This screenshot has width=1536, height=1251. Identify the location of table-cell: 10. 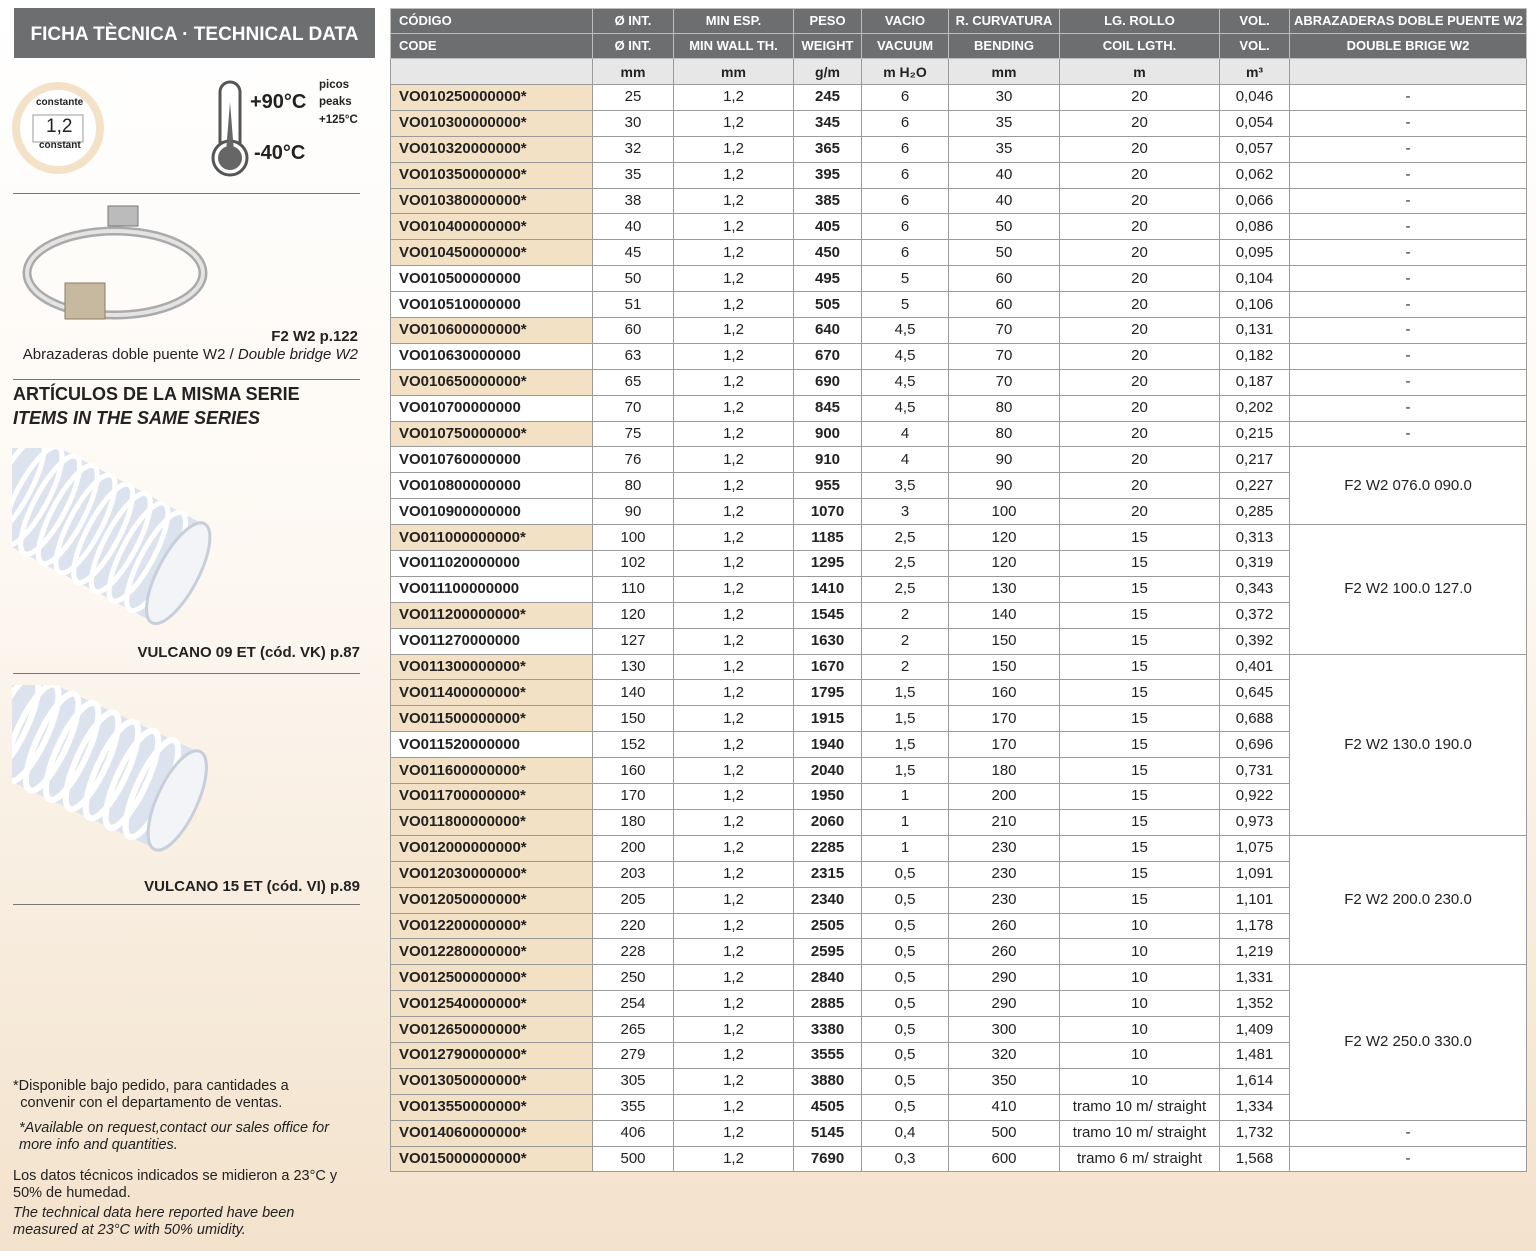
(1139, 952).